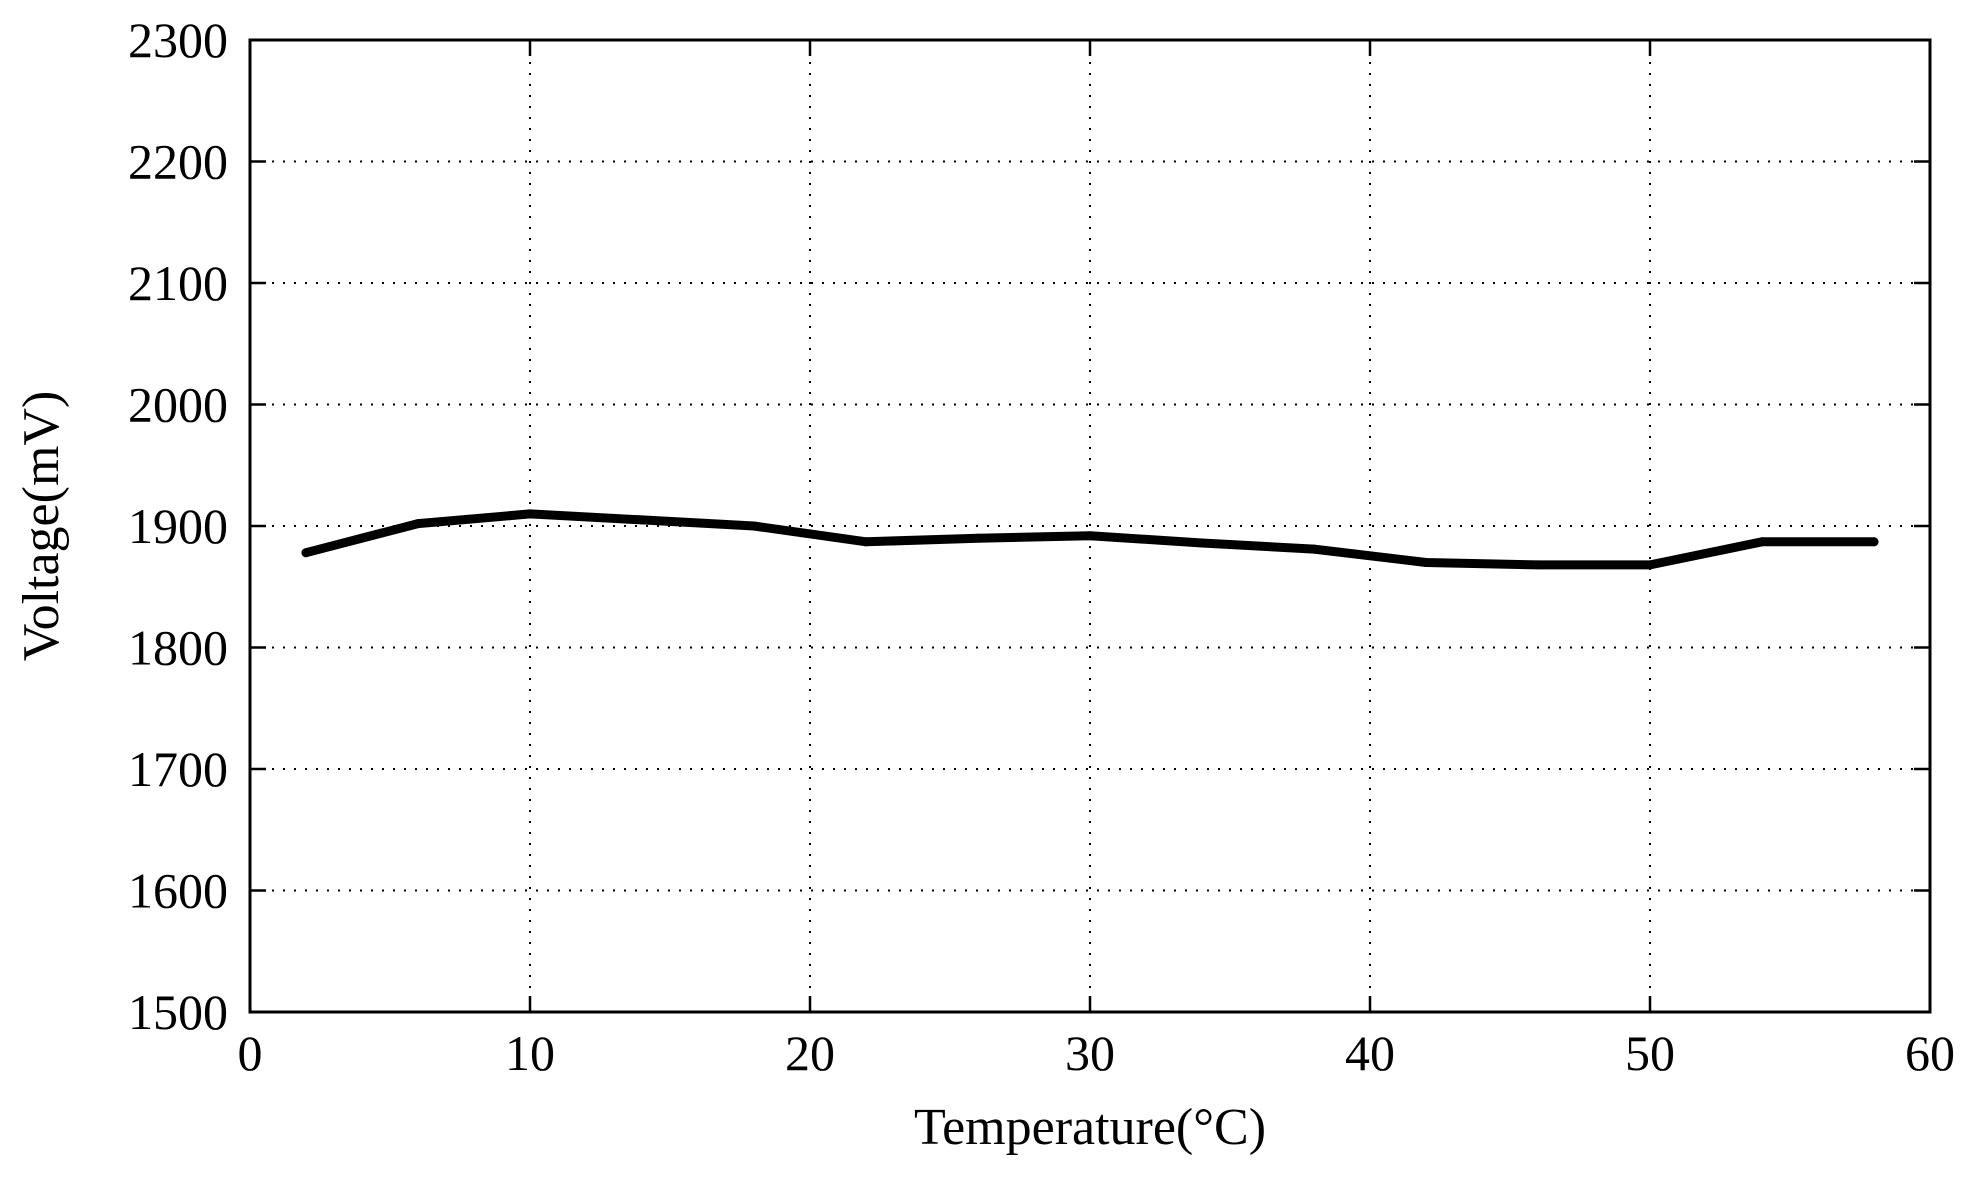 The height and width of the screenshot is (1187, 1971). I want to click on y-axis-title: Voltage(mV), so click(41, 526).